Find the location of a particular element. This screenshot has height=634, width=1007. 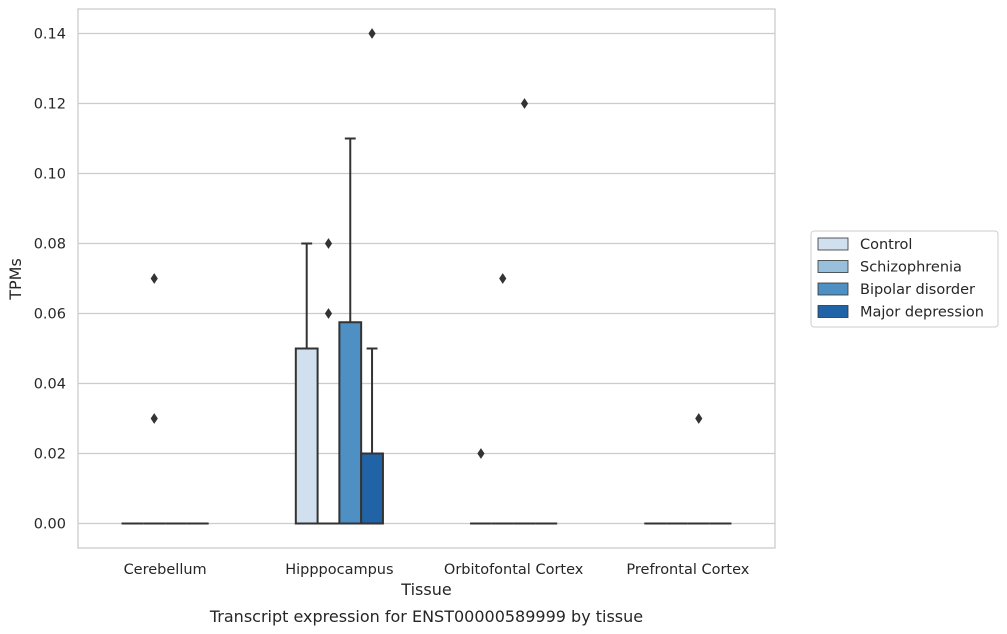

x-tick-label: Cerebellum is located at coordinates (165, 570).